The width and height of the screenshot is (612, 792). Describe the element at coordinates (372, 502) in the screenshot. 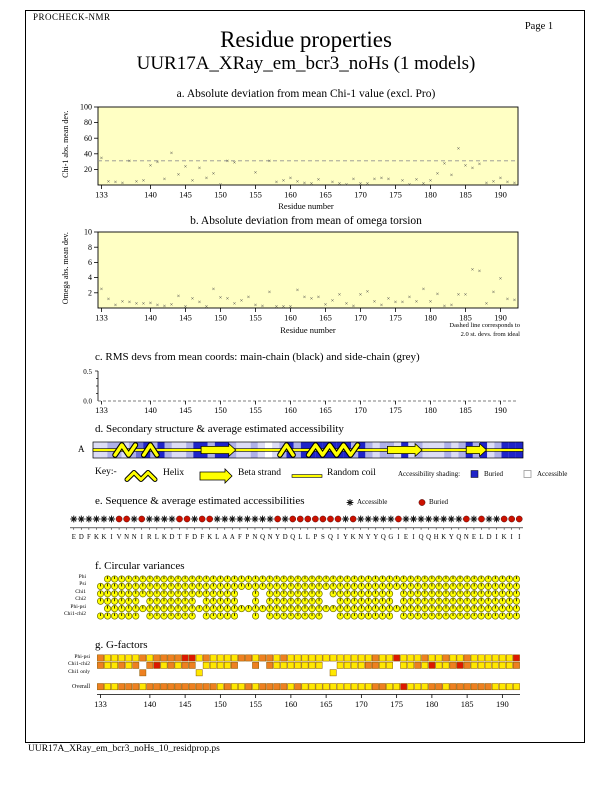

I see `legend-accessible-label: Accessible` at that location.